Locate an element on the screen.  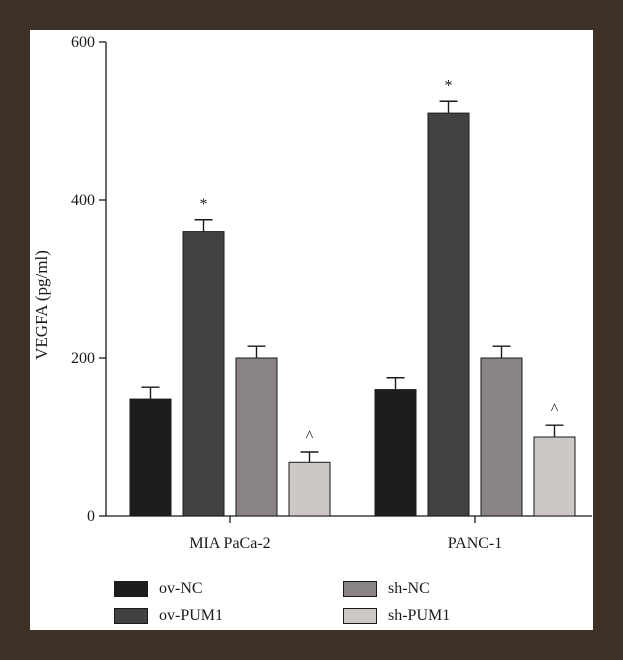
legend-item-ov-nc: ov-NC is located at coordinates (158, 589).